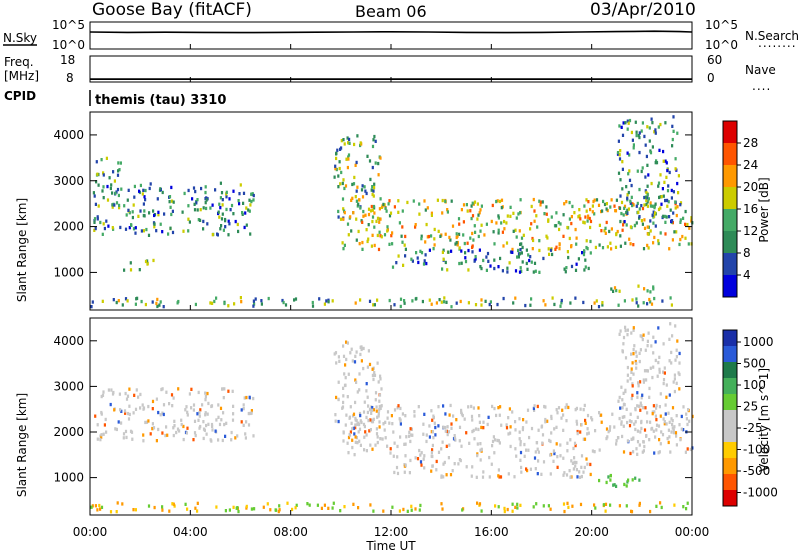  I want to click on cpid-panel: themis (tau) 3310, so click(157, 99).